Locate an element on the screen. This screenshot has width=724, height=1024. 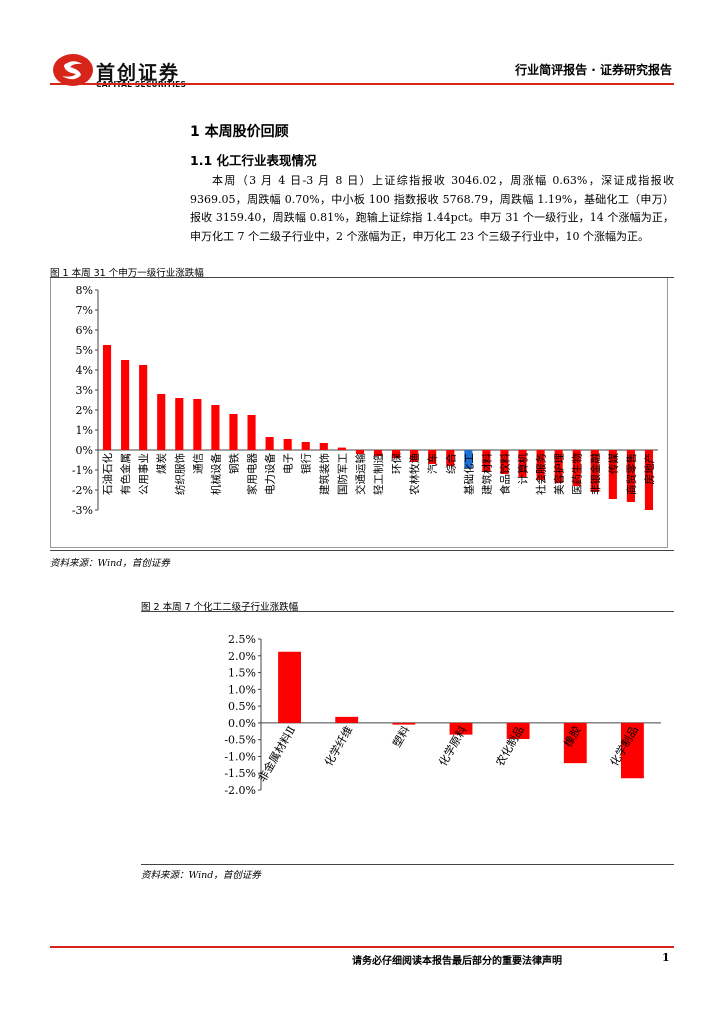
figure-2-source: 资料来源：Wind，首创证券 is located at coordinates (201, 875).